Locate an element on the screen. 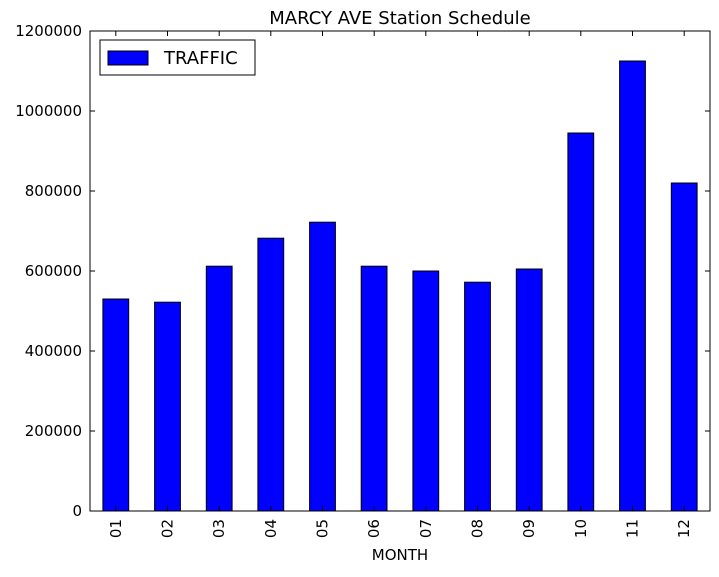  x-tick-label-05: 05 is located at coordinates (323, 528).